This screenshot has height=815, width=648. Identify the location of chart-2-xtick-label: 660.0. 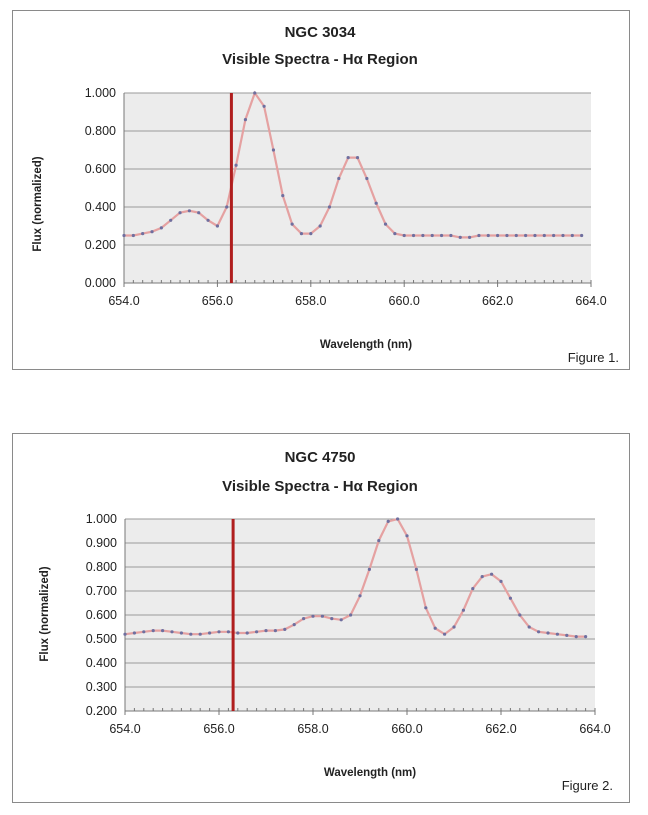
(406, 729).